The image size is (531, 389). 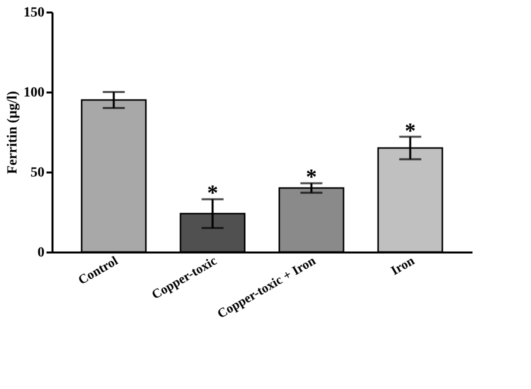 What do you see at coordinates (37, 173) in the screenshot?
I see `y-tick-label: 50` at bounding box center [37, 173].